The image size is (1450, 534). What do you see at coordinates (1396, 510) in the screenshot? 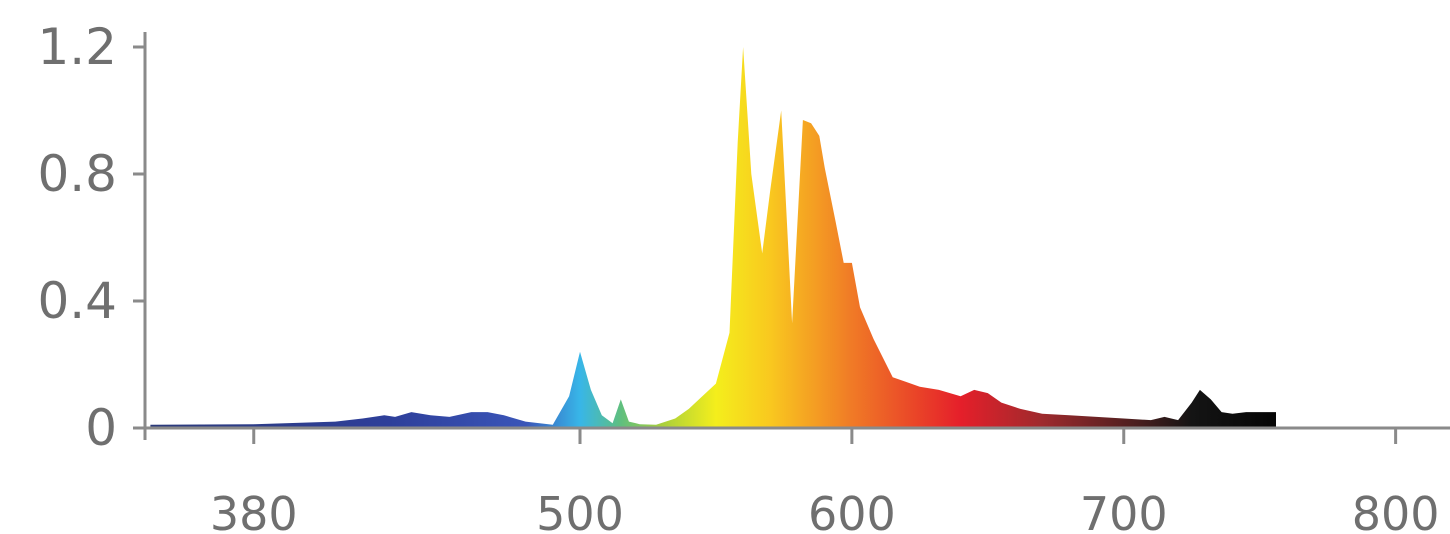
I see `x-tick-label: 800` at bounding box center [1396, 510].